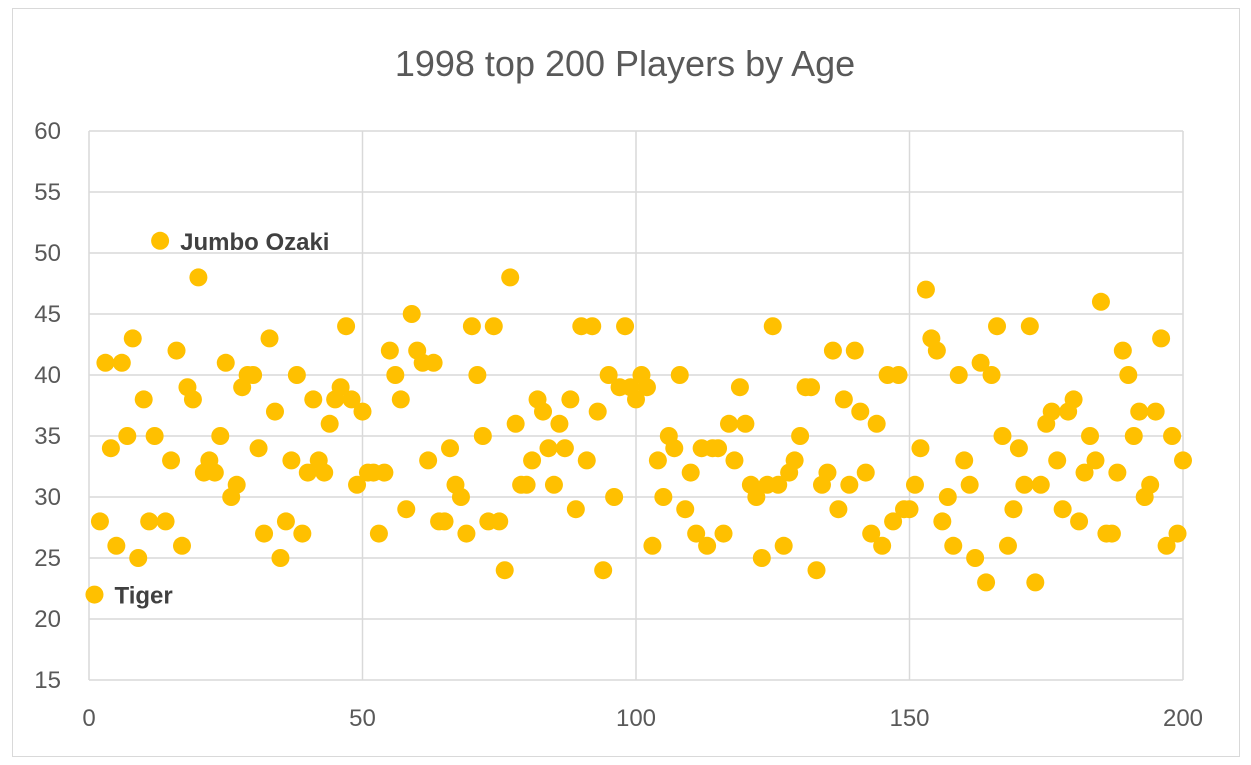  What do you see at coordinates (362, 718) in the screenshot?
I see `x-tick-label: 50` at bounding box center [362, 718].